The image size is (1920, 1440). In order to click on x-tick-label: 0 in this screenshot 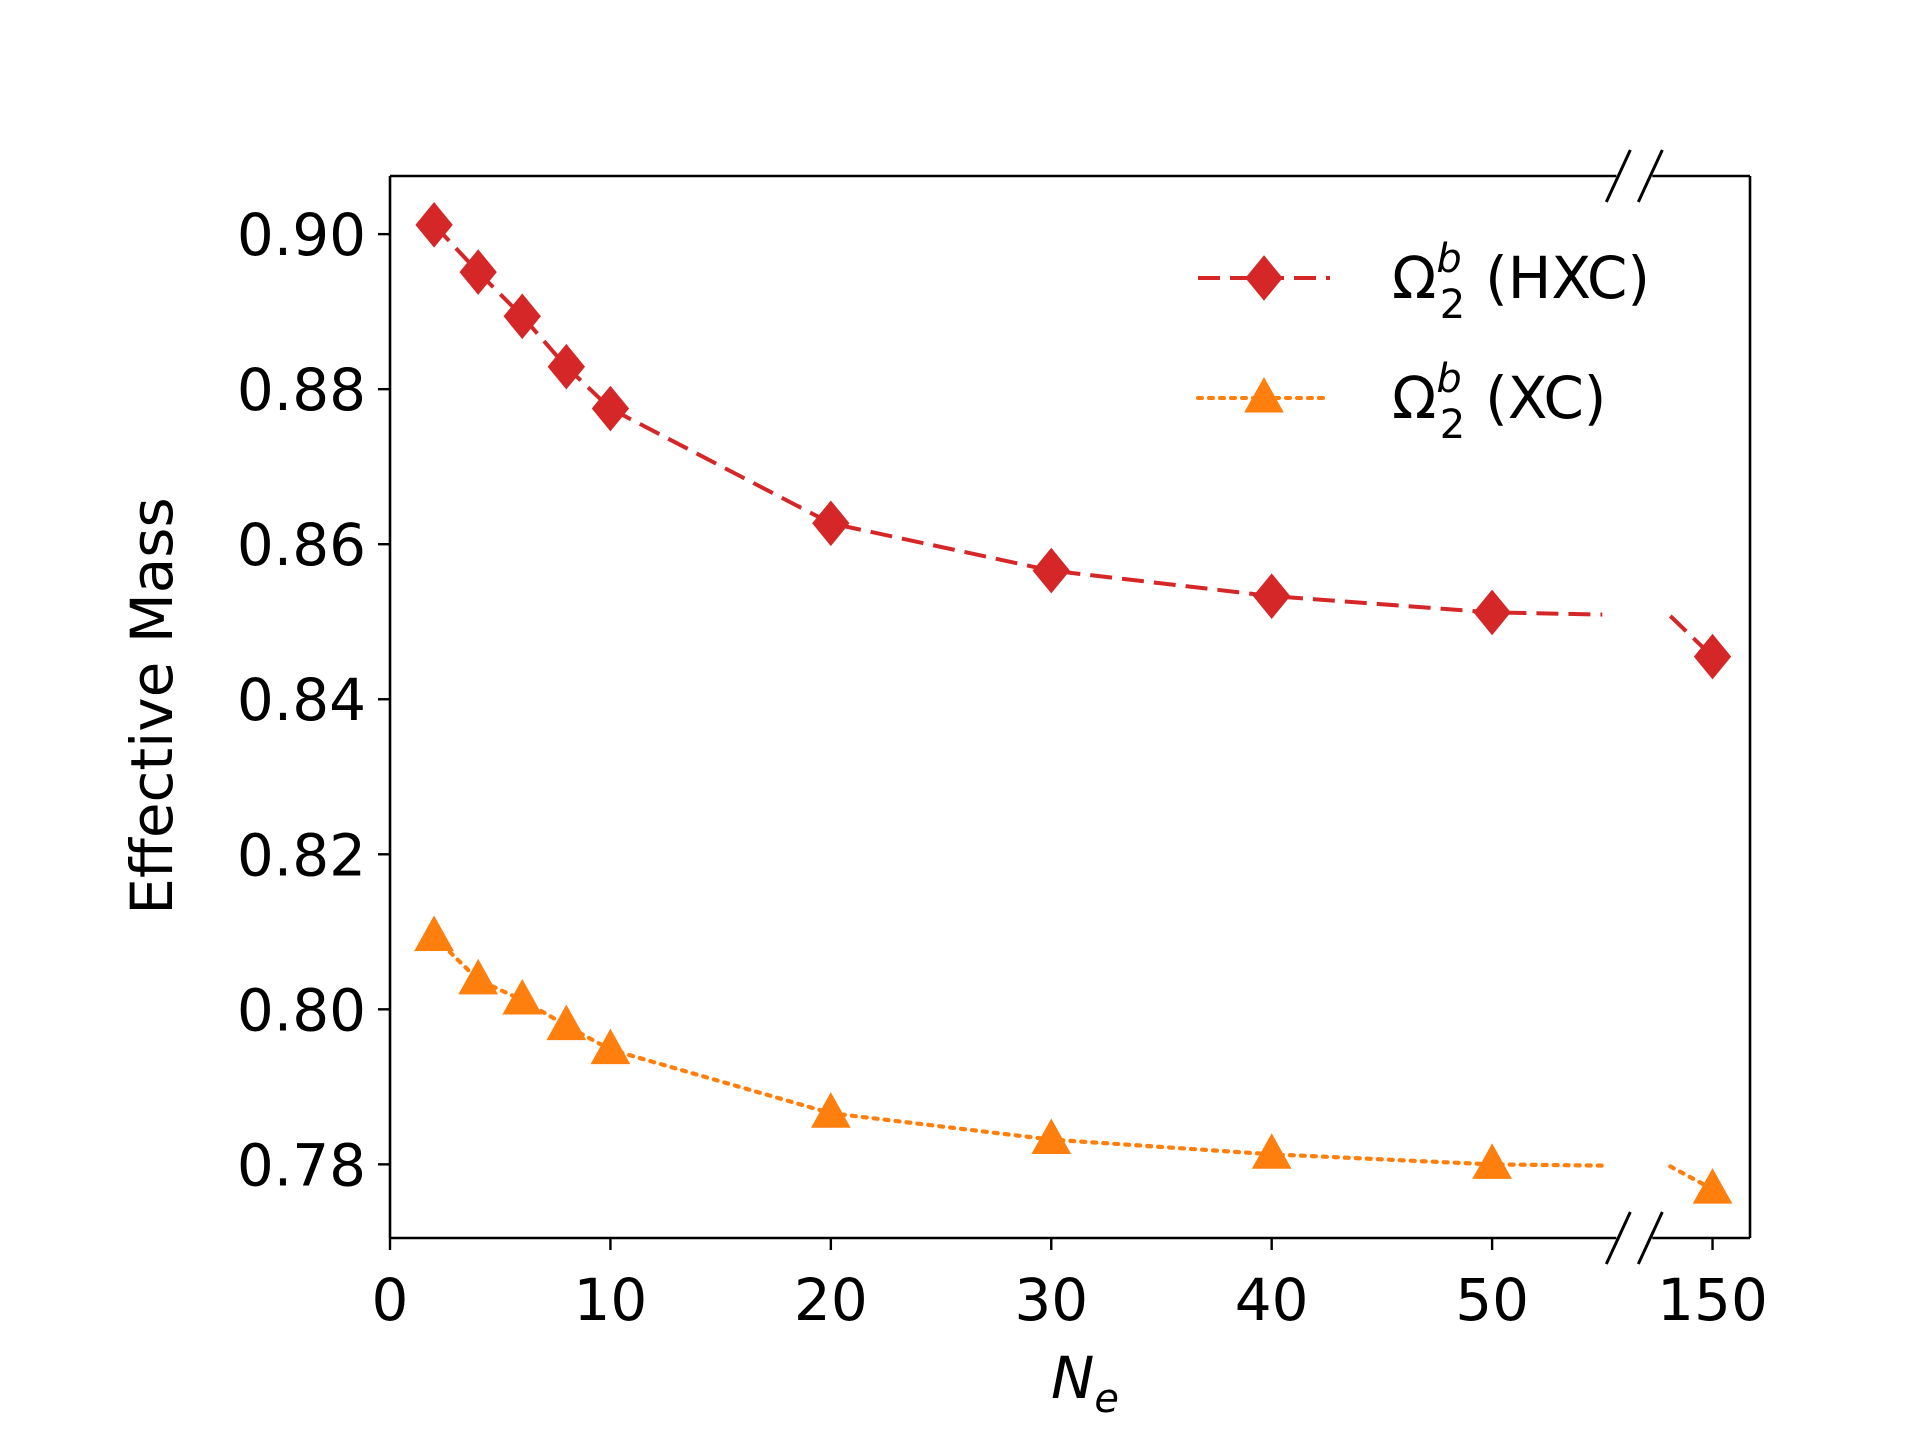, I will do `click(390, 1300)`.